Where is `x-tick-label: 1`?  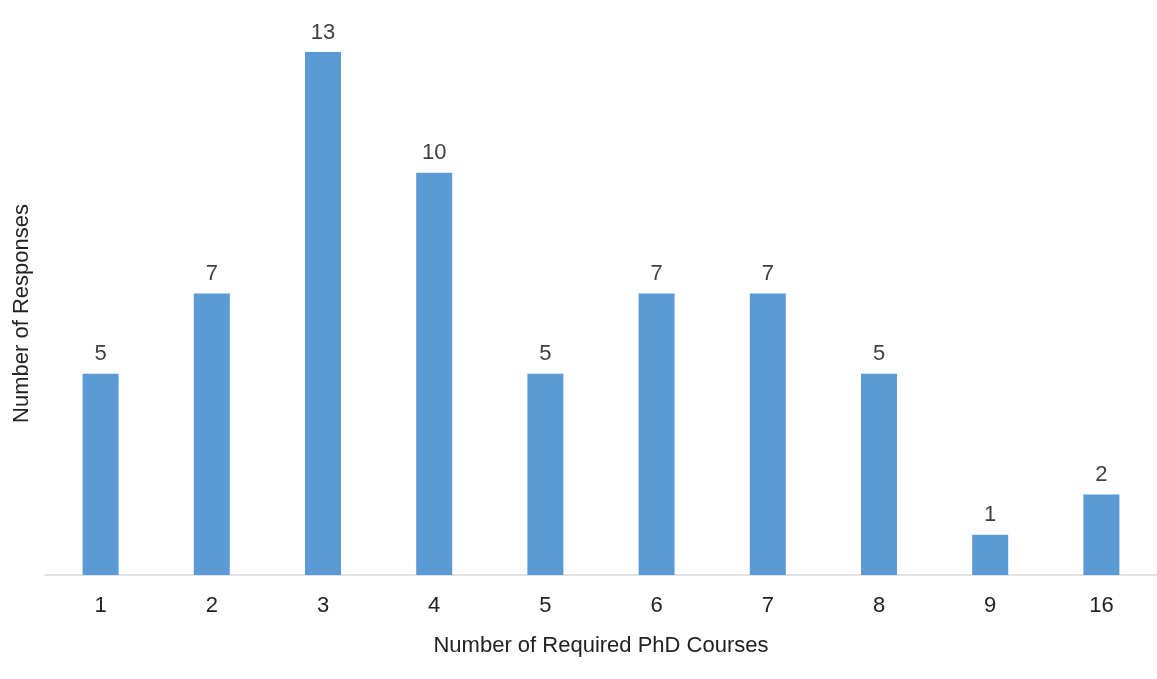 x-tick-label: 1 is located at coordinates (100, 604).